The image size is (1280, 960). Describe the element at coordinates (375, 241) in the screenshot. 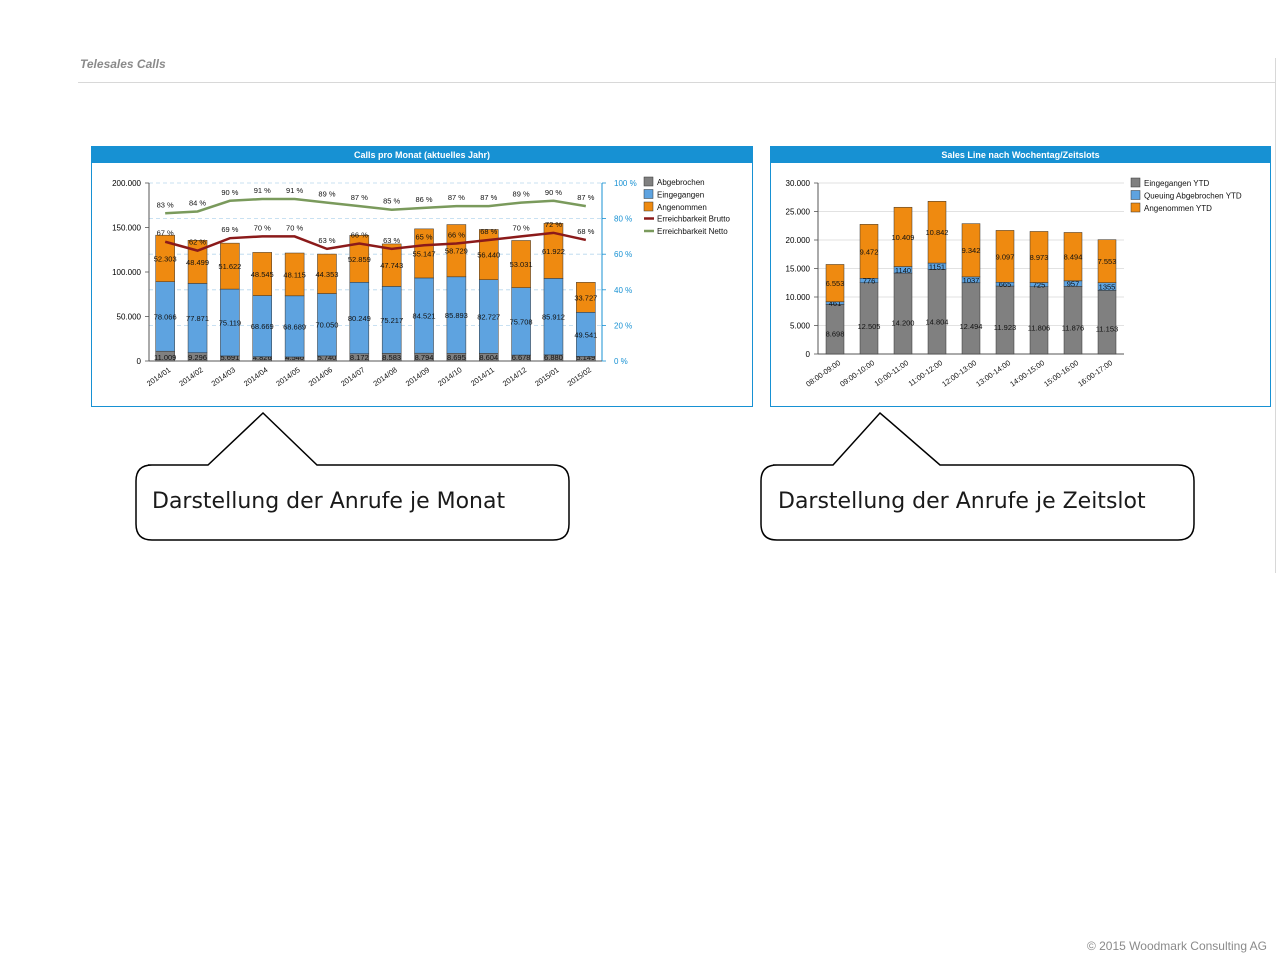

I see `line-erreichbarkeit-brutto` at that location.